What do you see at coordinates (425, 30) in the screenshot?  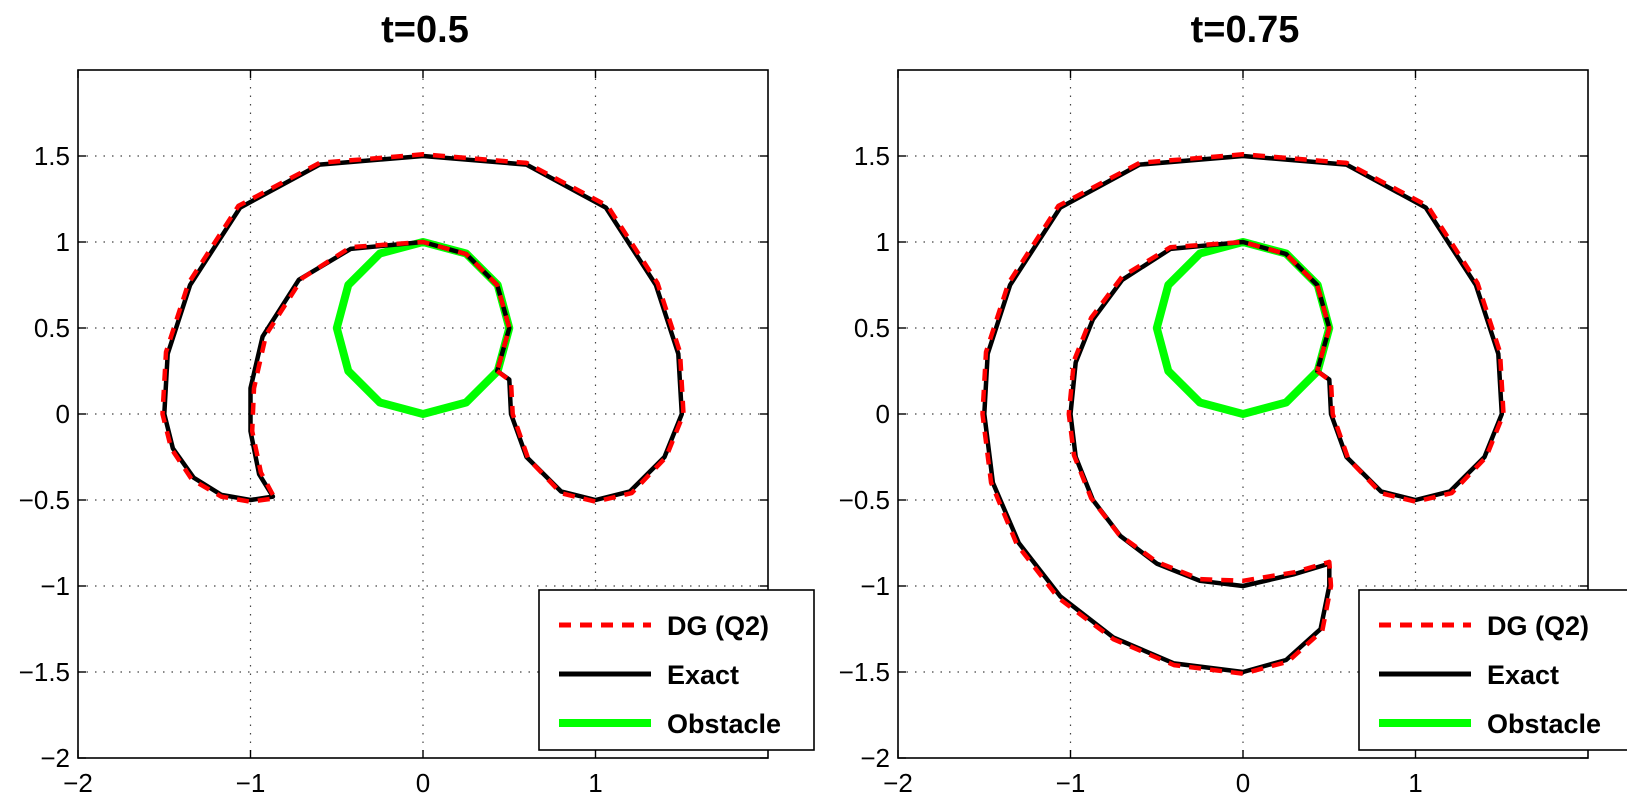 I see `chart-title: t=0.5` at bounding box center [425, 30].